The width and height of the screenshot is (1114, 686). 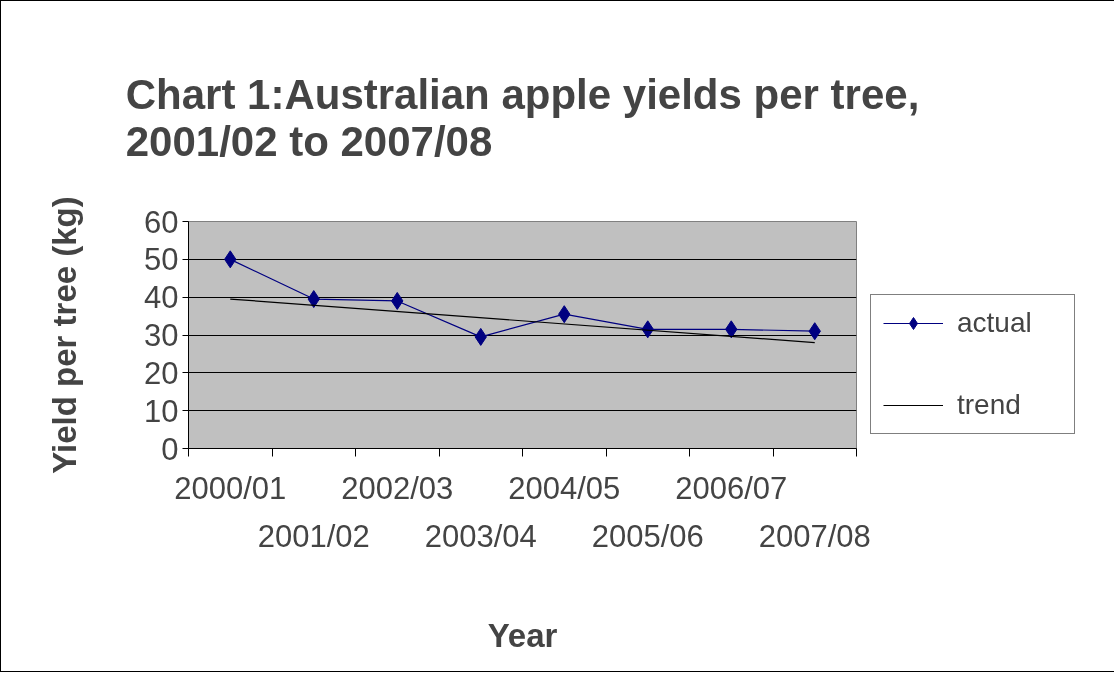 What do you see at coordinates (65, 335) in the screenshot?
I see `y-axis-title: Yield per tree (kg)` at bounding box center [65, 335].